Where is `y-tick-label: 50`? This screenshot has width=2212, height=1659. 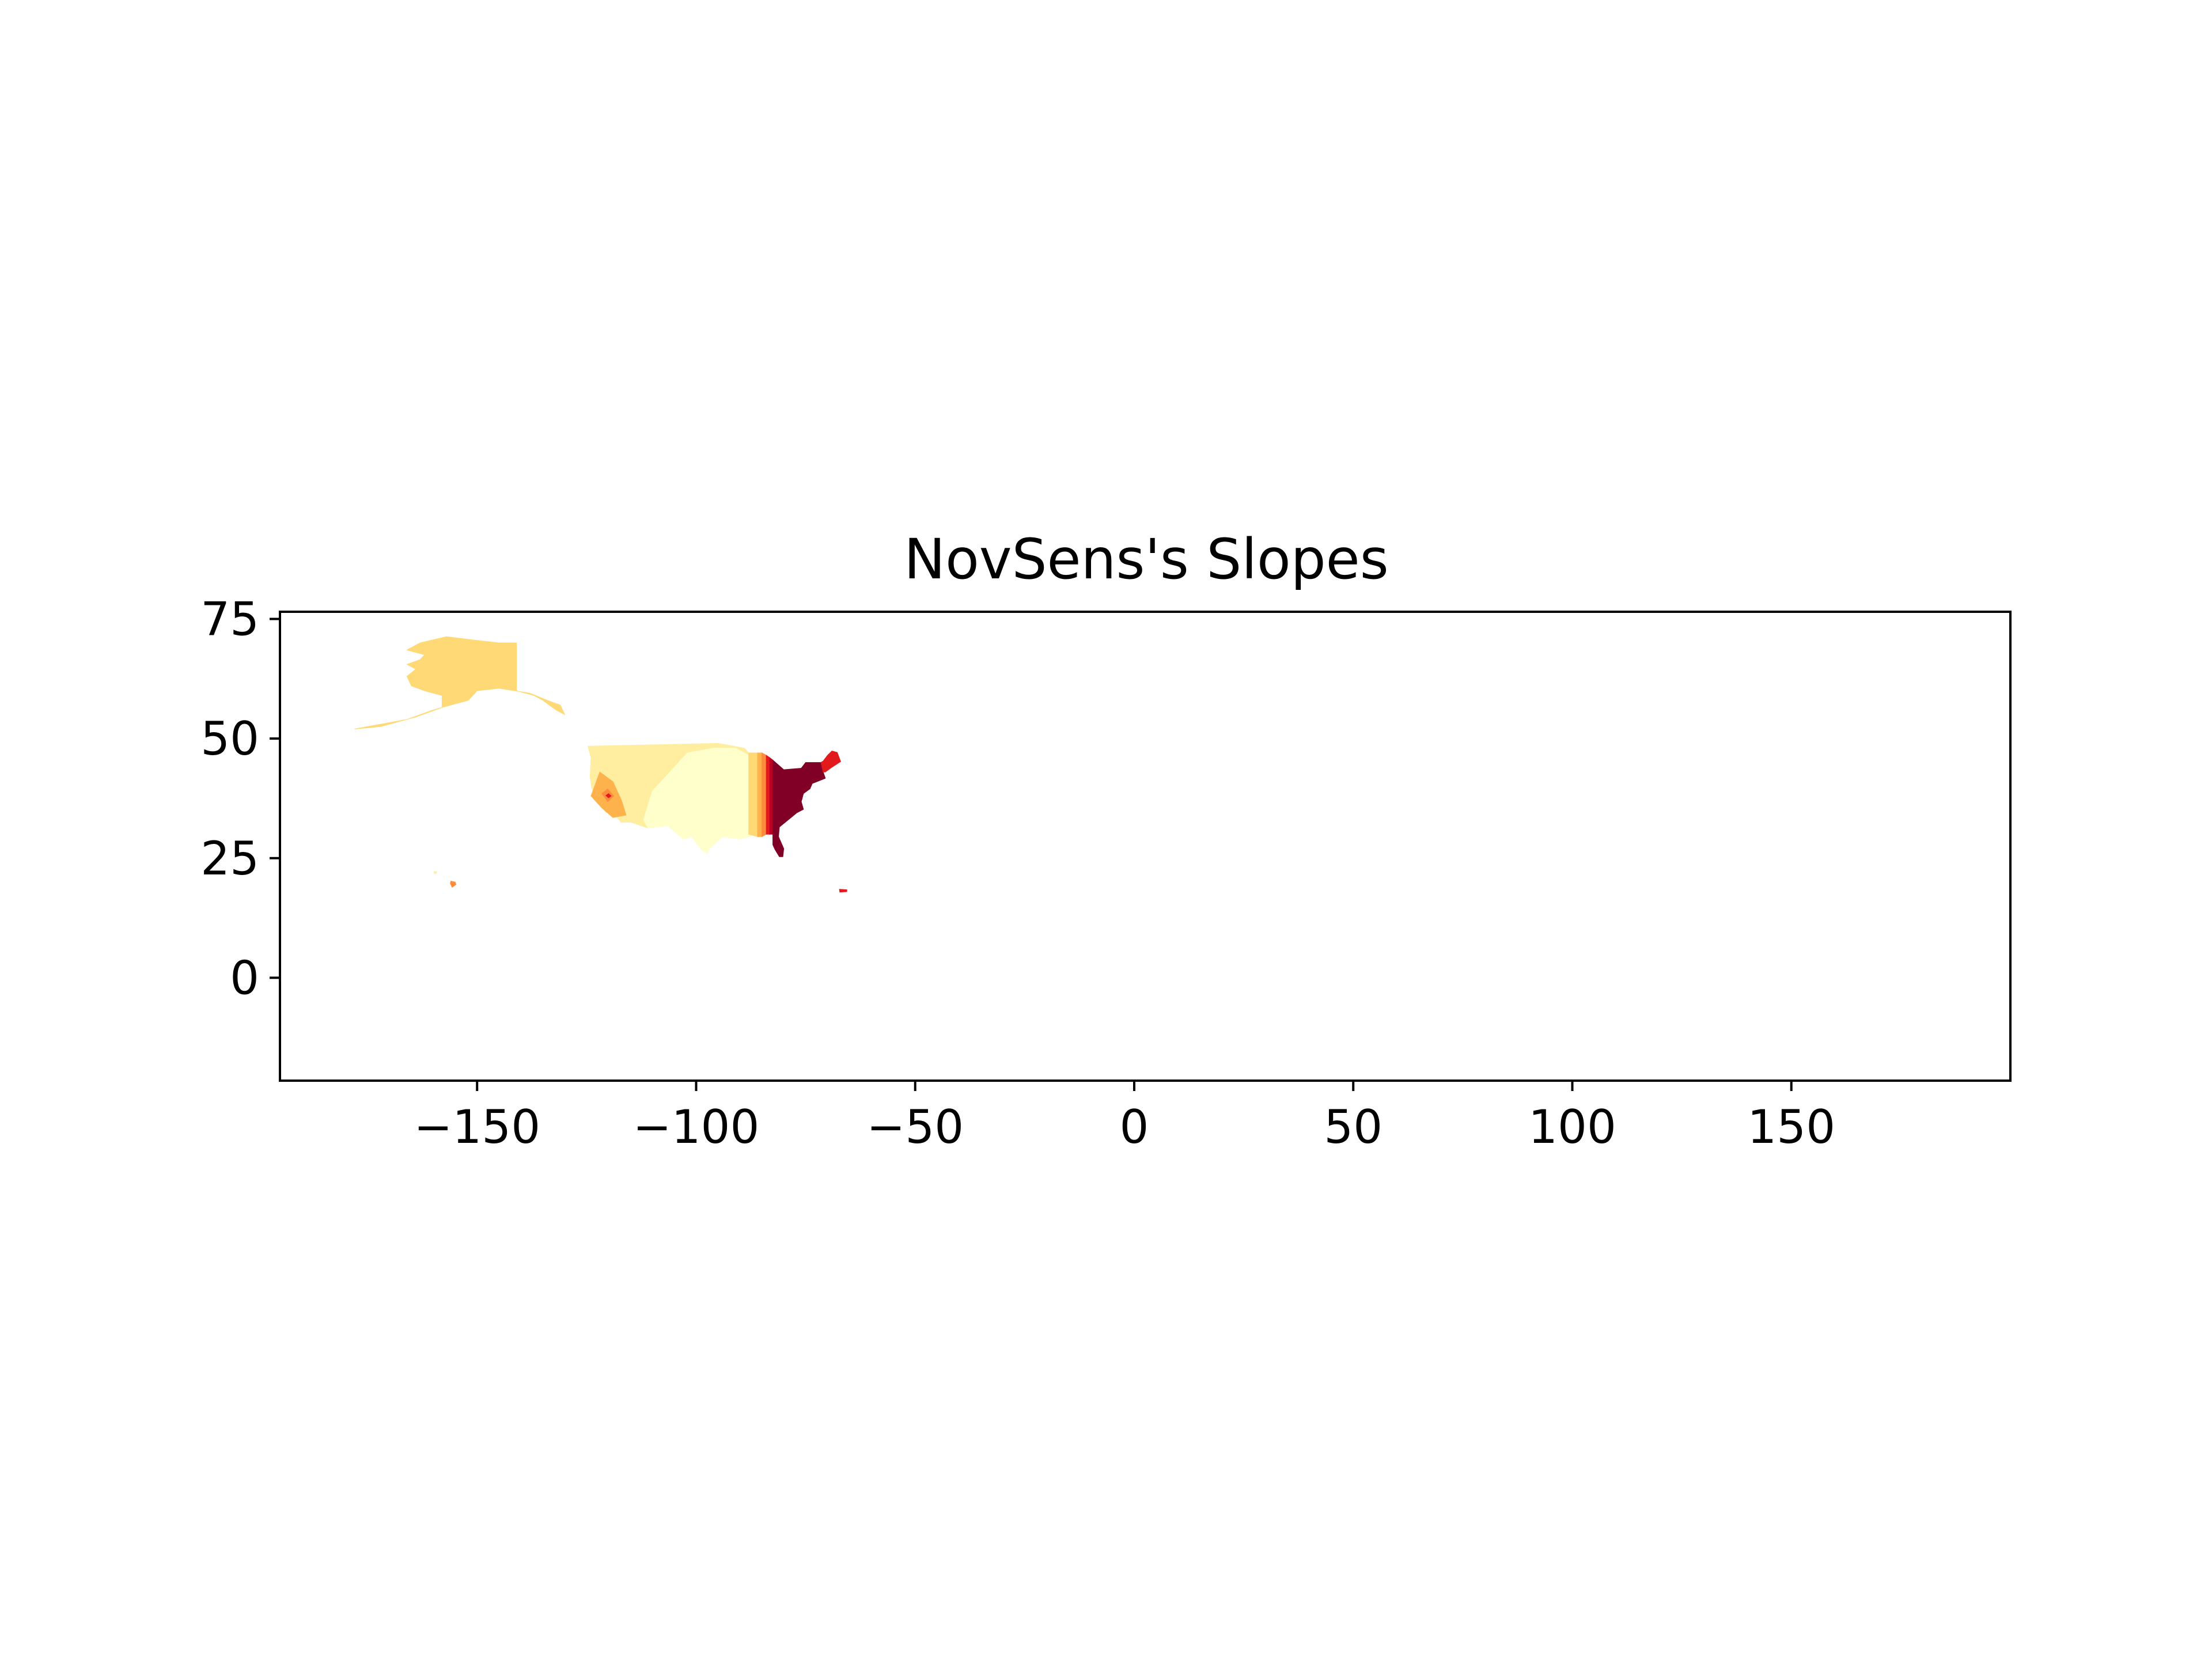
y-tick-label: 50 is located at coordinates (229, 739).